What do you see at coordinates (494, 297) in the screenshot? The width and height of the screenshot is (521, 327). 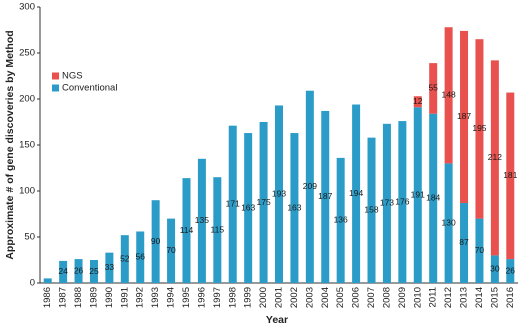 I see `x-tick-label: 2015` at bounding box center [494, 297].